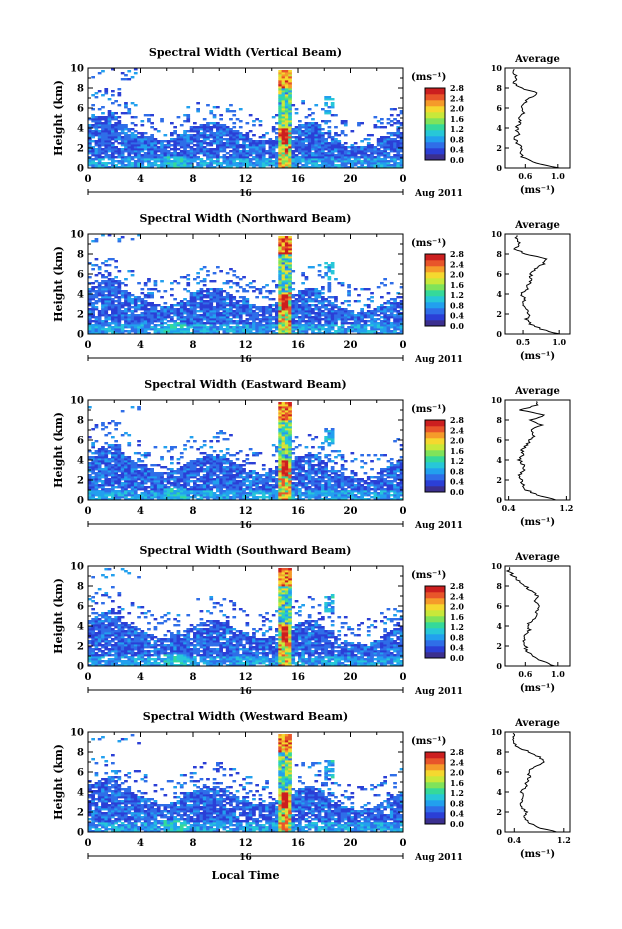 This screenshot has height=929, width=622. Describe the element at coordinates (537, 118) in the screenshot. I see `profile-frame` at that location.